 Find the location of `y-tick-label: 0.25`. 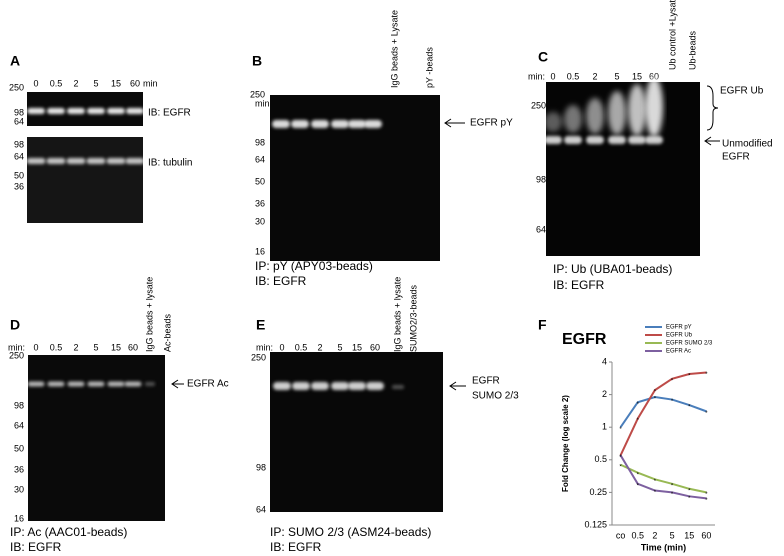

y-tick-label: 0.25 is located at coordinates (598, 492).